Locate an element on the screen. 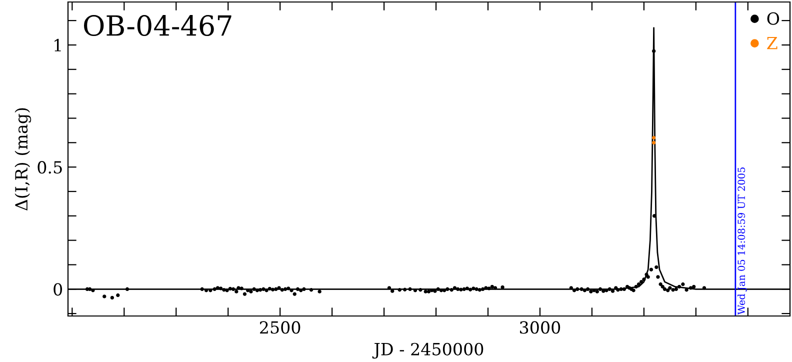 This screenshot has width=792, height=362. legend-label: O is located at coordinates (773, 18).